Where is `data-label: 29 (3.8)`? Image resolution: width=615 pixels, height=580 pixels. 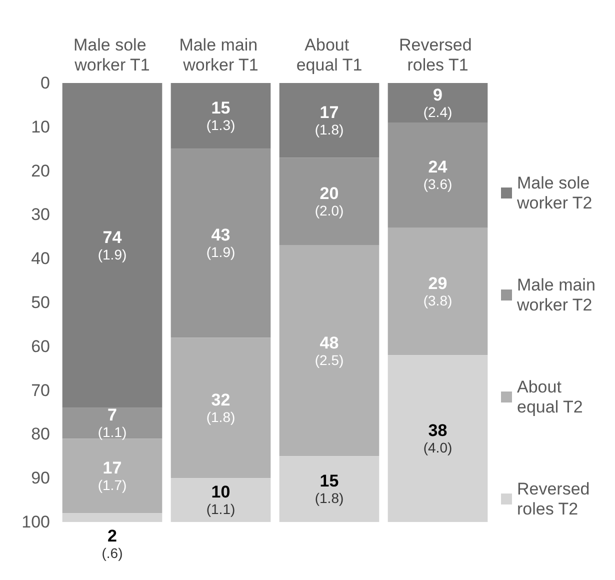
data-label: 29 (3.8) is located at coordinates (437, 291).